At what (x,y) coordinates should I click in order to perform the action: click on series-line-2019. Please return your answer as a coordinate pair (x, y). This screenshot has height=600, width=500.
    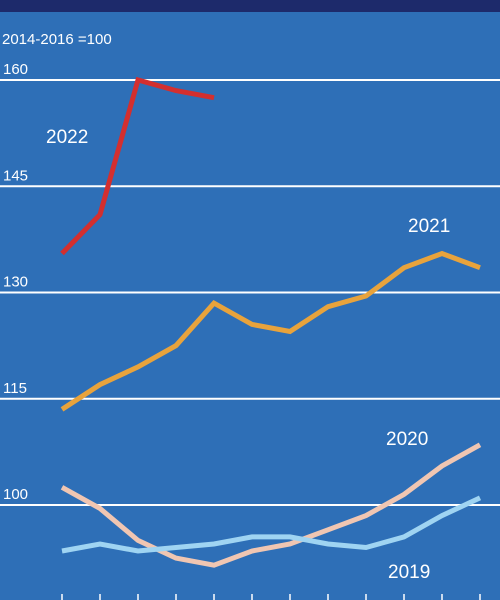
    Looking at the image, I should click on (271, 524).